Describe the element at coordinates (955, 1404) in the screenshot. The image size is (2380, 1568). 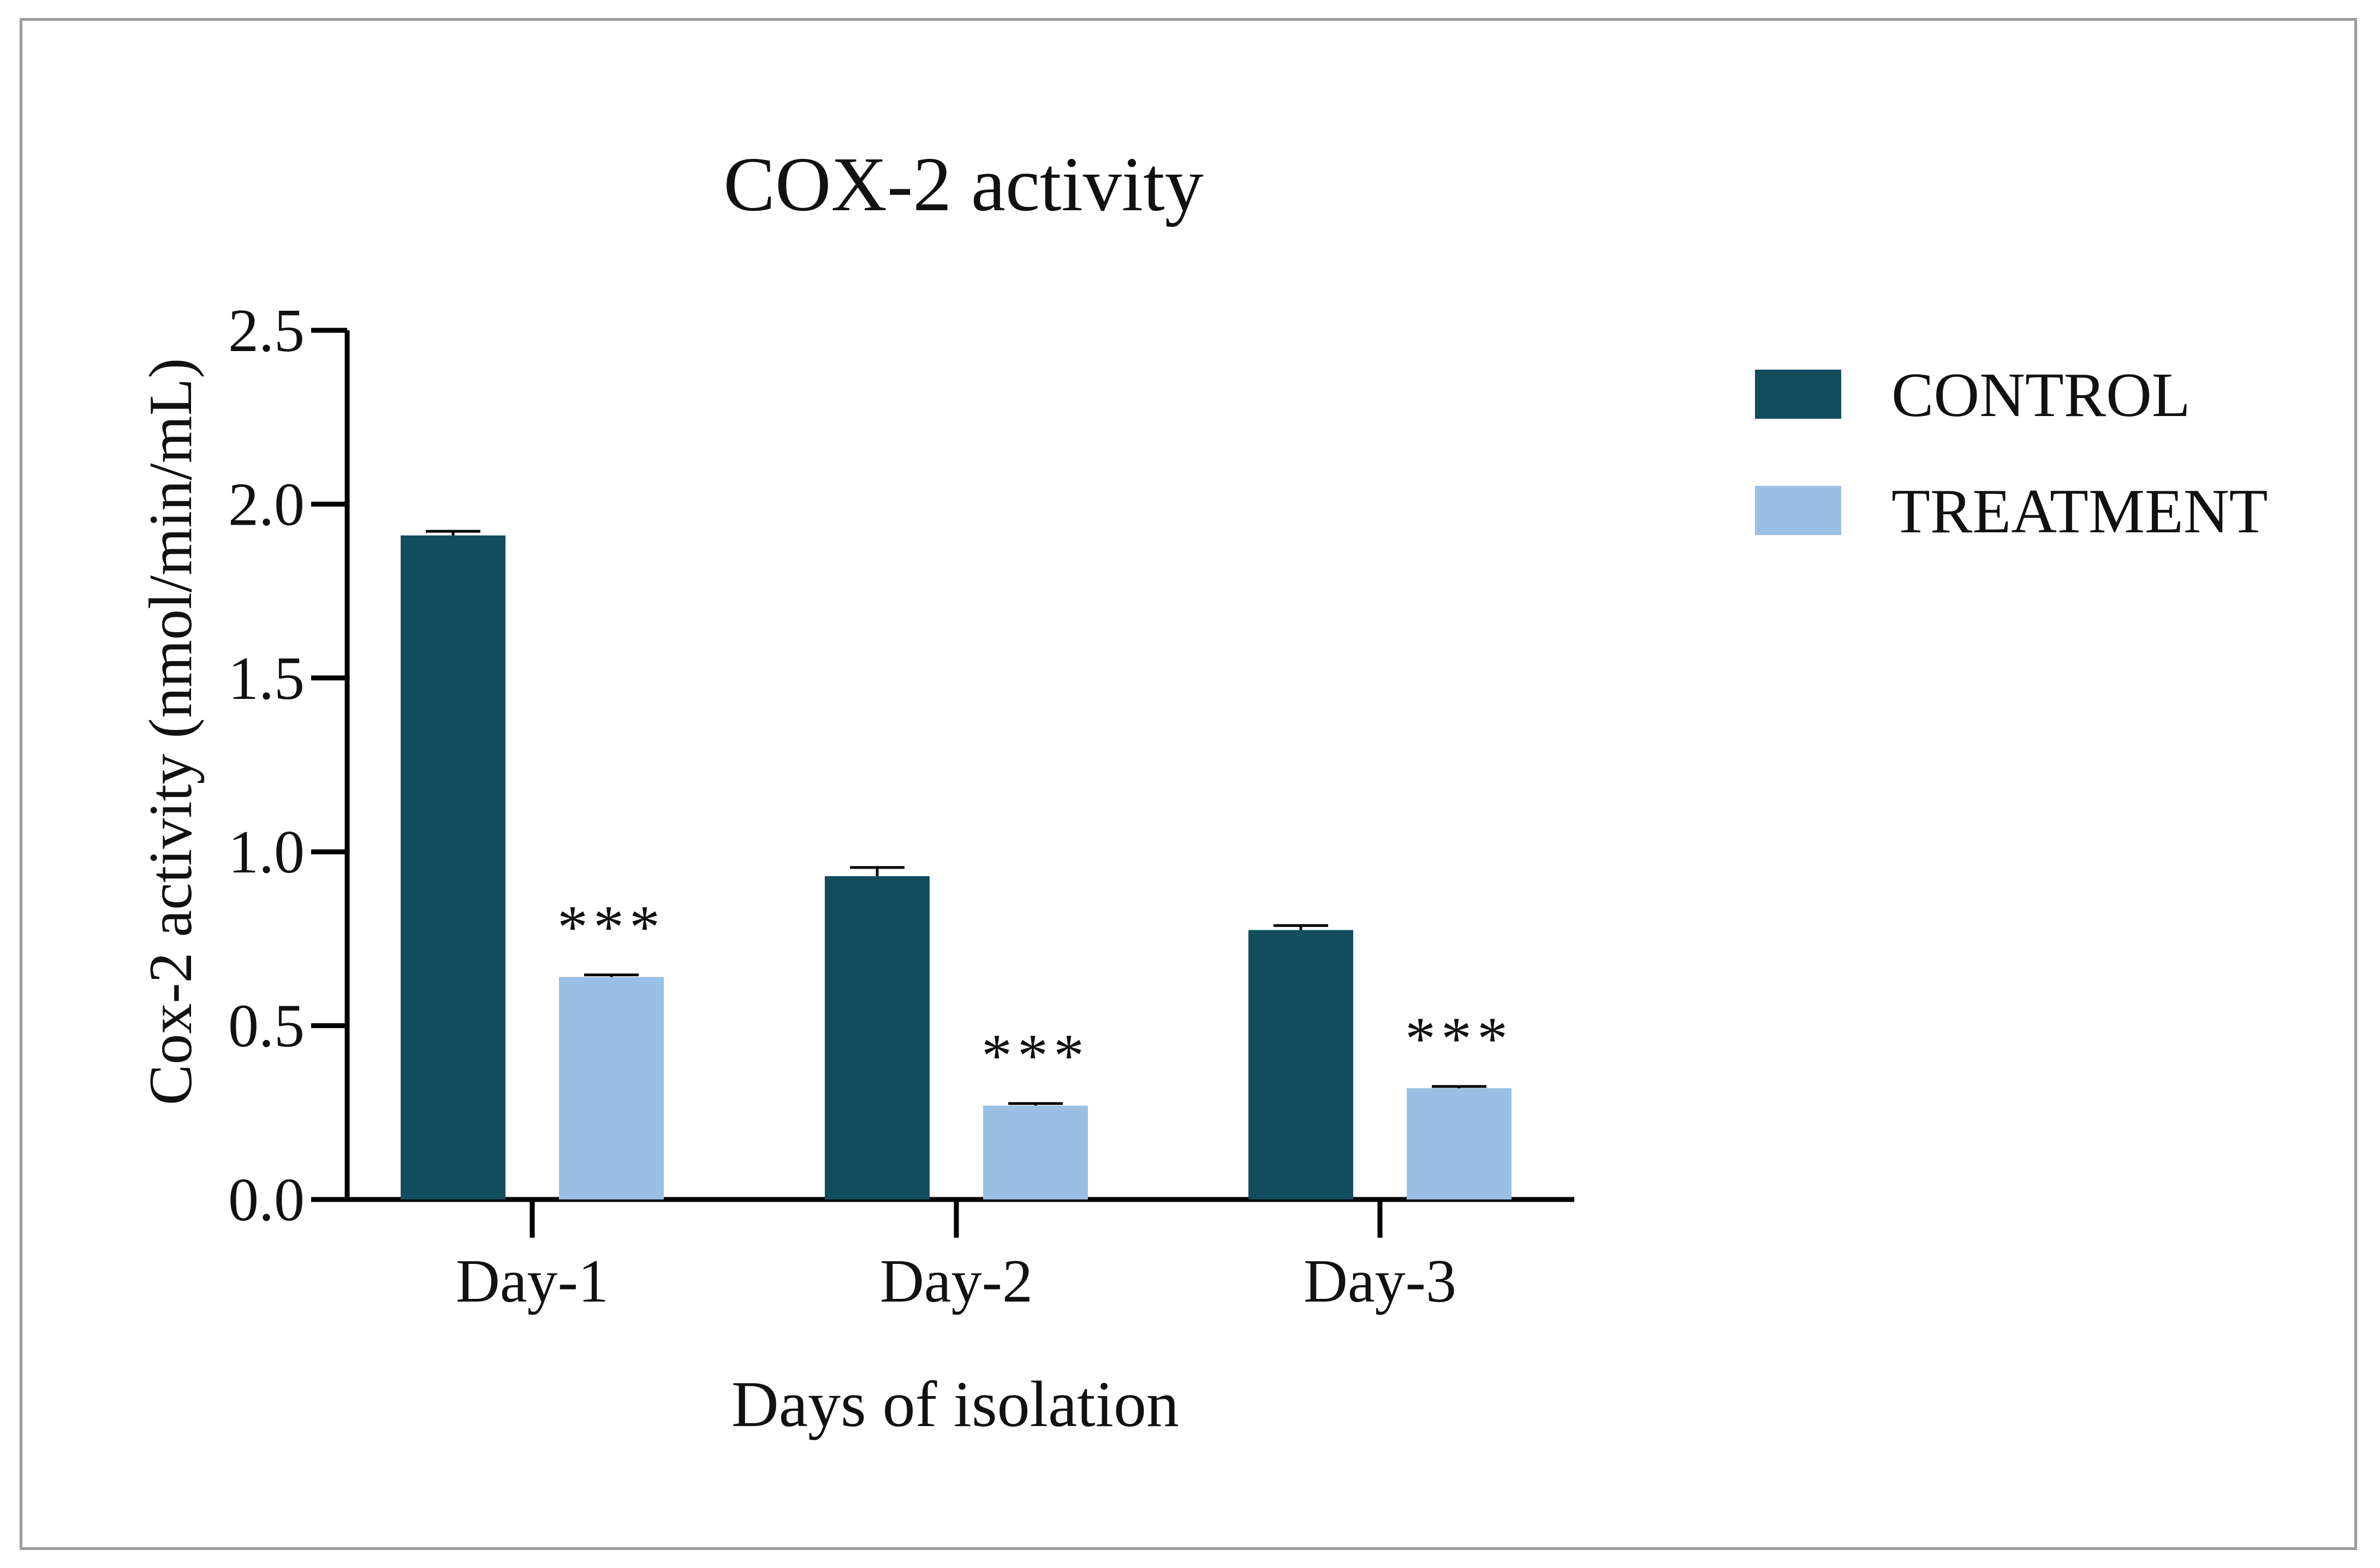
I see `x-axis-label: Days of isolation` at that location.